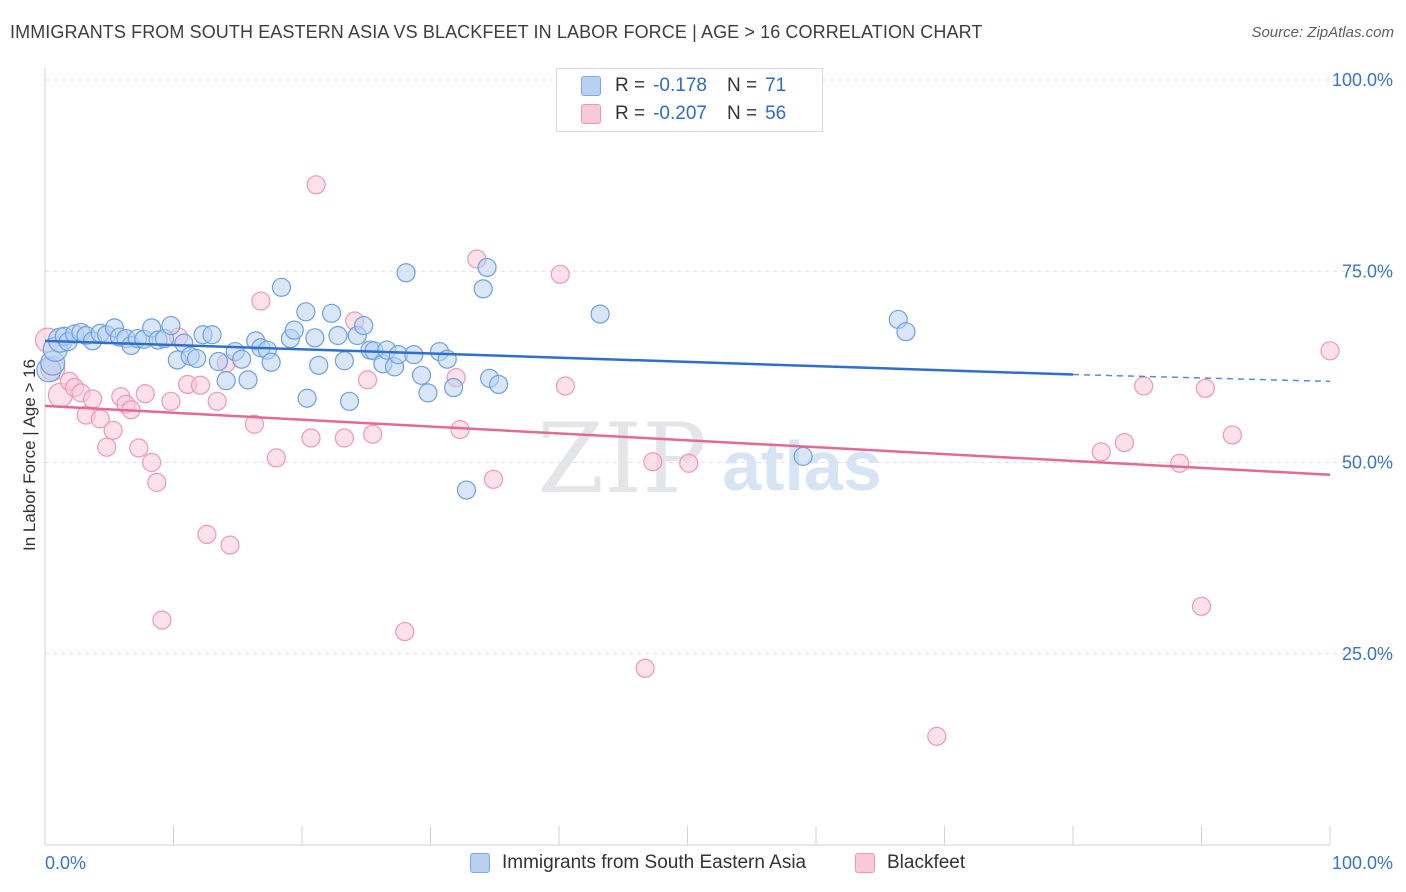  What do you see at coordinates (687, 440) in the screenshot?
I see `blackfeet-trend-line` at bounding box center [687, 440].